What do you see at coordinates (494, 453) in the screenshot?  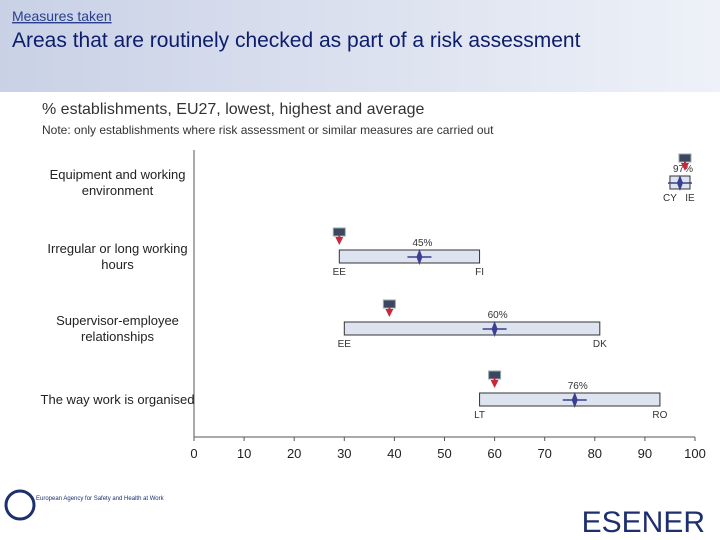 I see `x-tick-label: 60` at bounding box center [494, 453].